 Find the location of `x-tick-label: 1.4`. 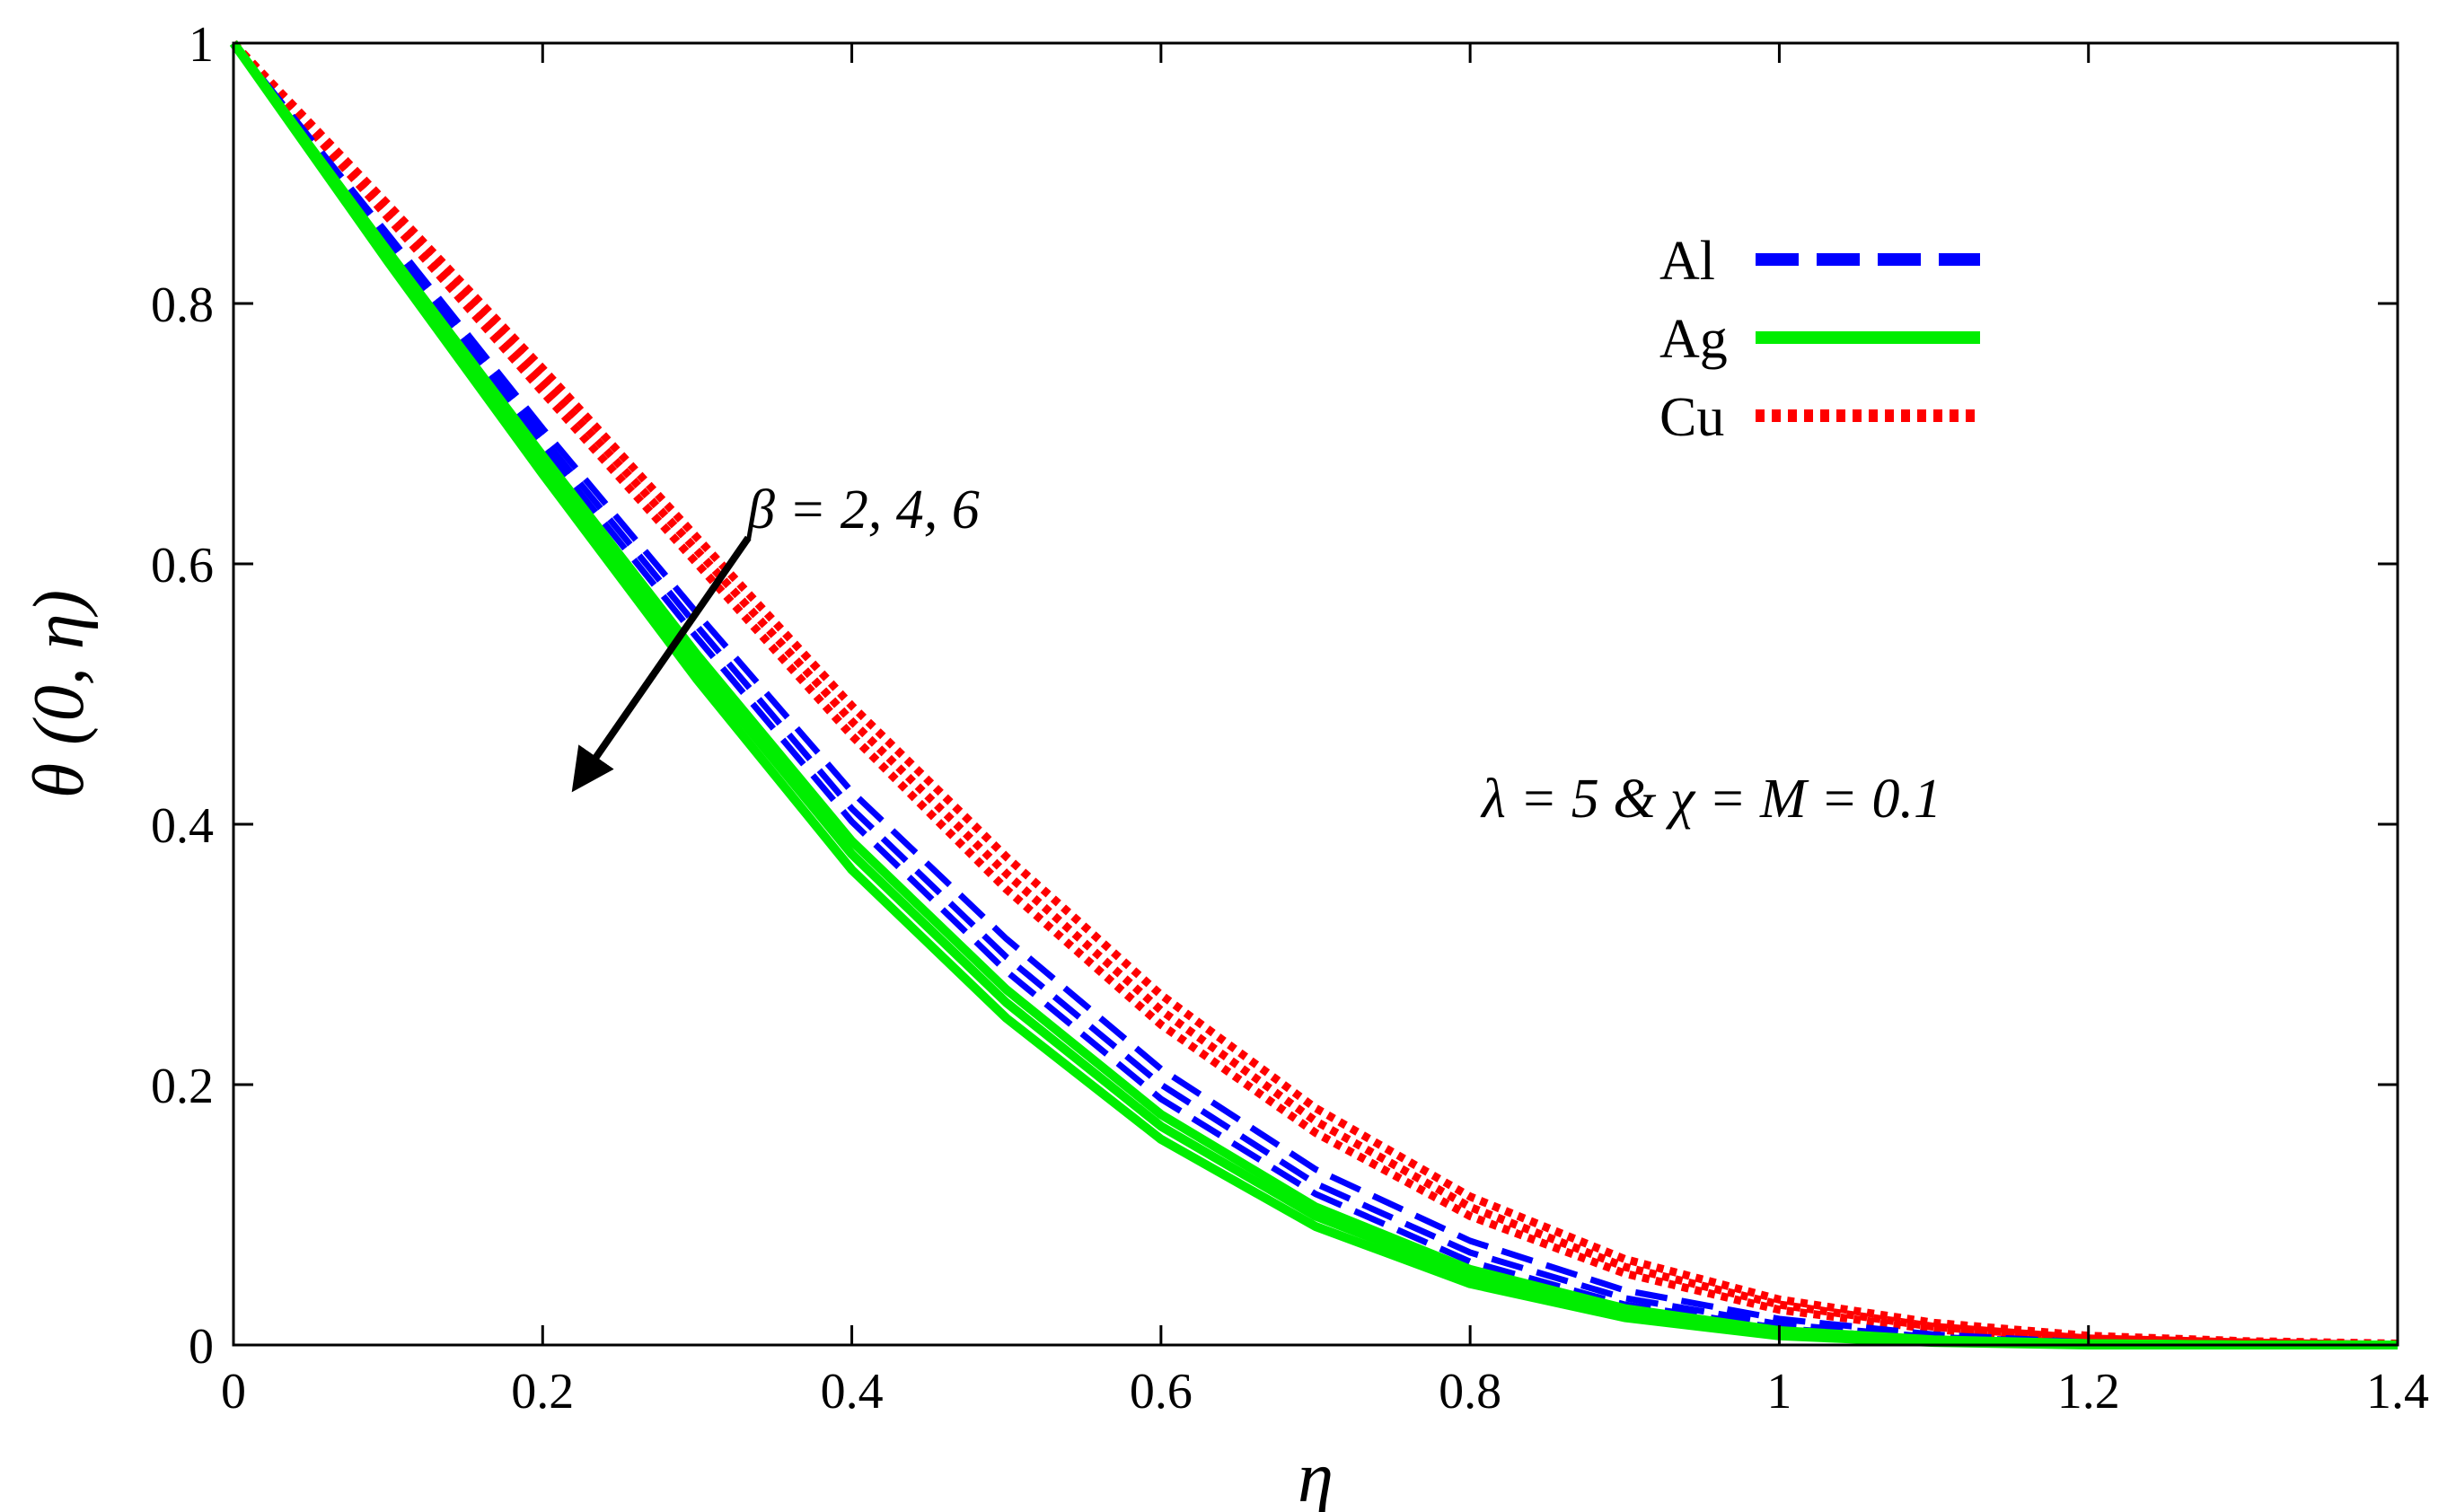

x-tick-label: 1.4 is located at coordinates (2397, 1392).